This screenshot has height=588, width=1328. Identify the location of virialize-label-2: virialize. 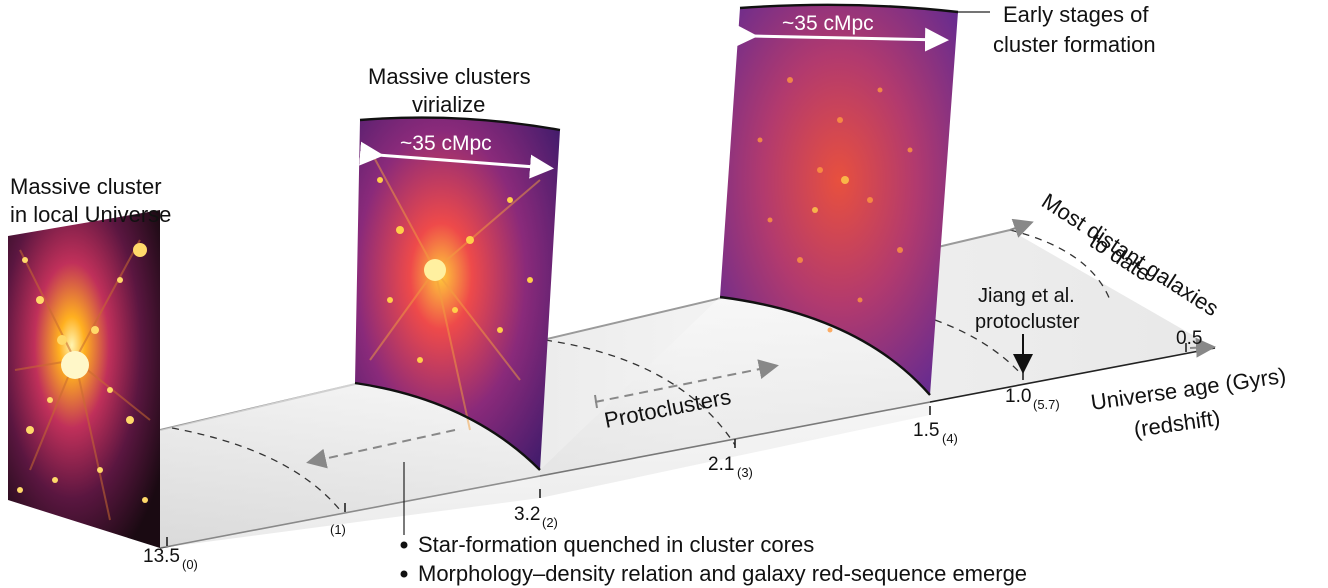
(448, 104).